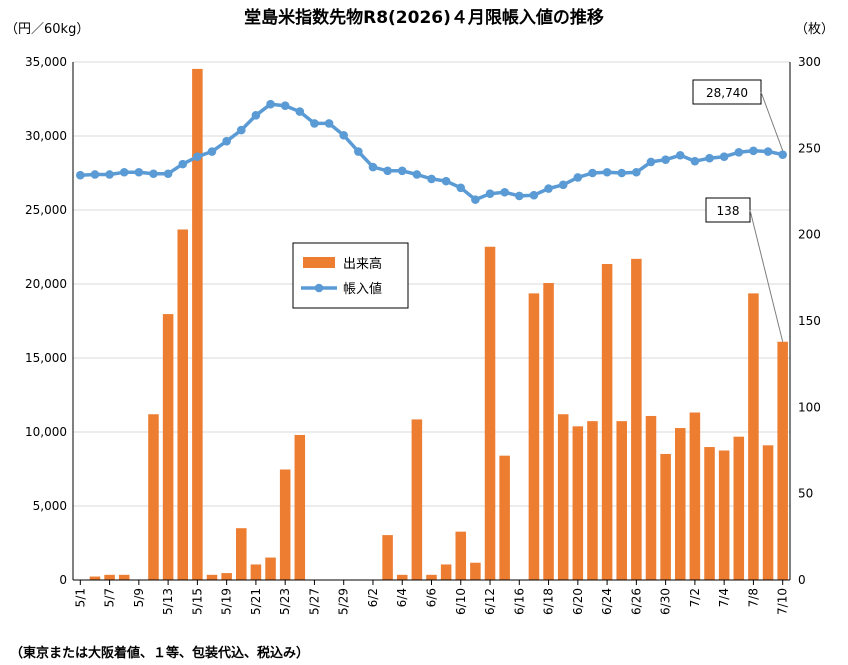 The height and width of the screenshot is (665, 848). I want to click on x-tick-label: 6/12, so click(490, 601).